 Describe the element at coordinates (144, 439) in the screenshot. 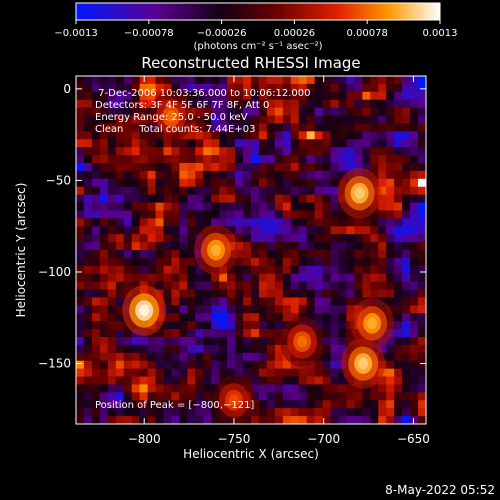

I see `x-tick-label: −800` at that location.